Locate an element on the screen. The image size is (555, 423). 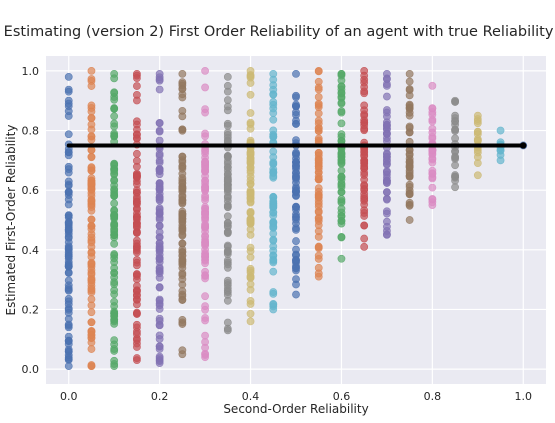
y-tick-label: 0.8 is located at coordinates (31, 131).